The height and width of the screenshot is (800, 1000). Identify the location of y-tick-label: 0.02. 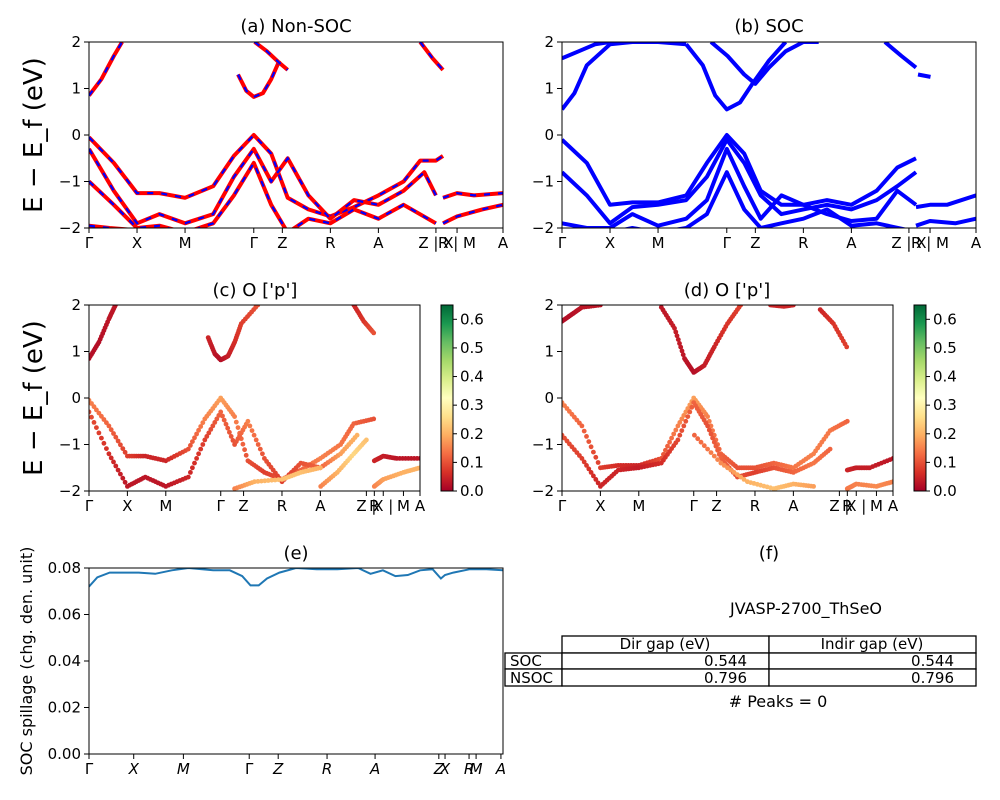
(64, 708).